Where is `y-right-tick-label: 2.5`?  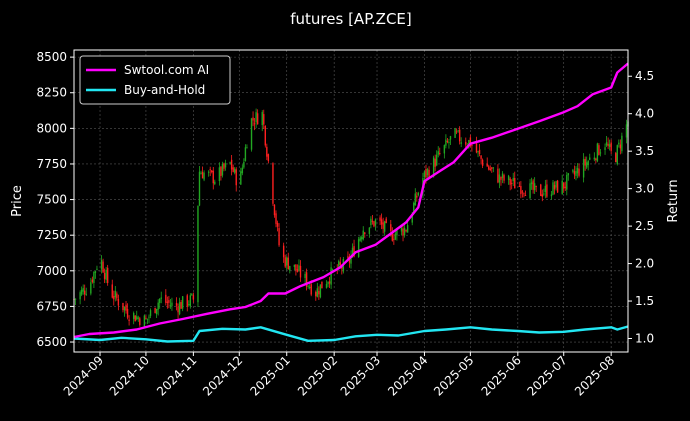 y-right-tick-label: 2.5 is located at coordinates (644, 226).